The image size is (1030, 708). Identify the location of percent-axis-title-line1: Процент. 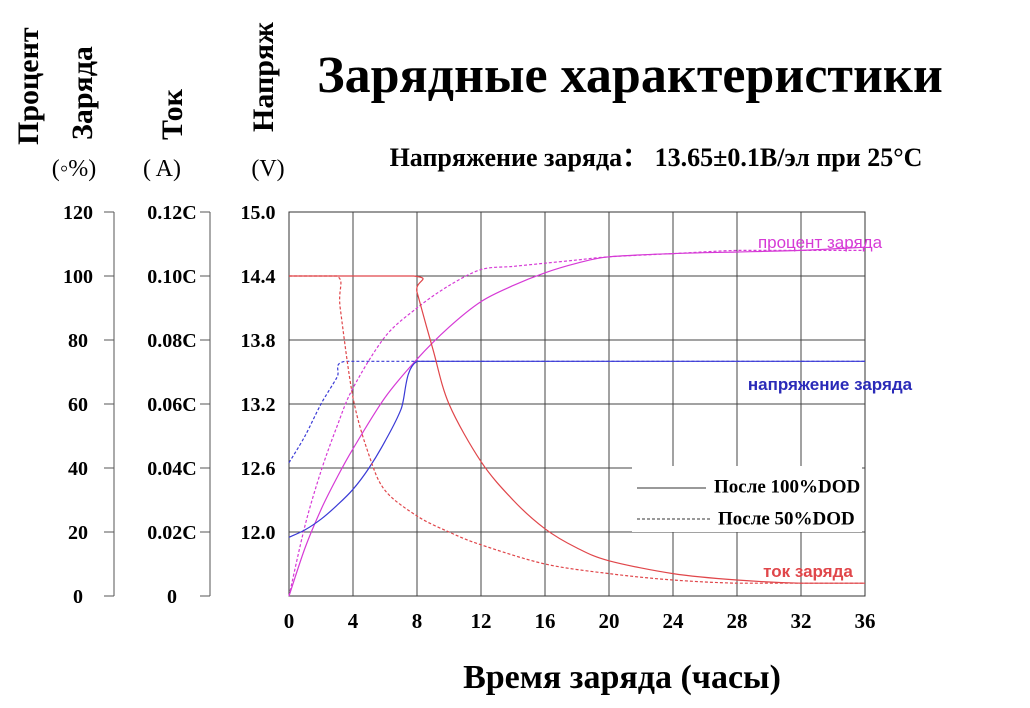
(28, 86).